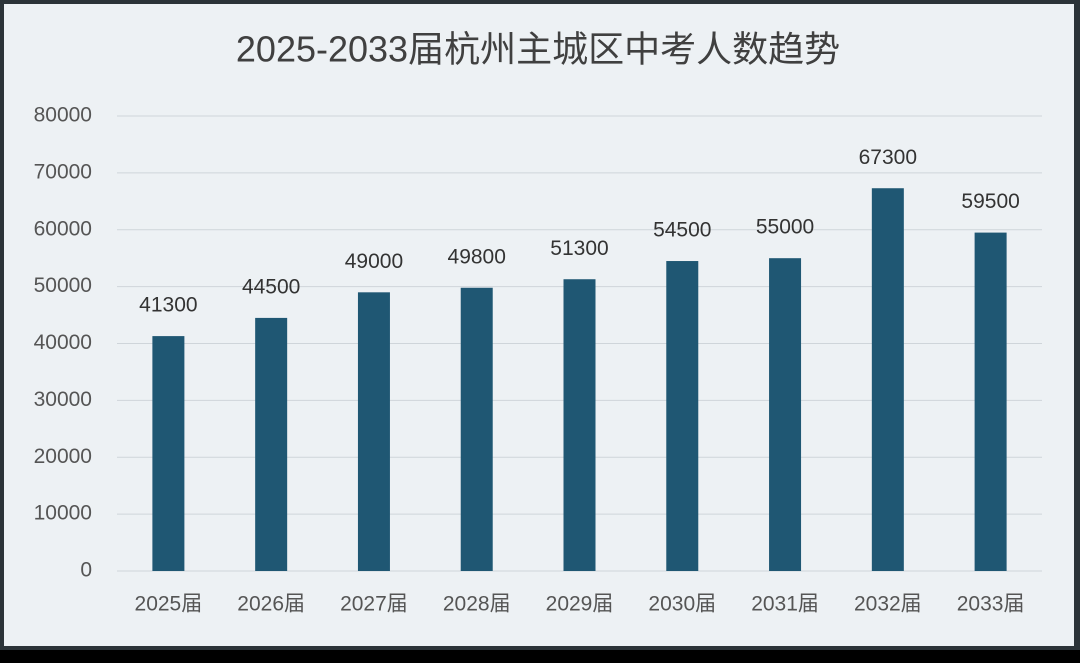  I want to click on data-label: 51300, so click(579, 248).